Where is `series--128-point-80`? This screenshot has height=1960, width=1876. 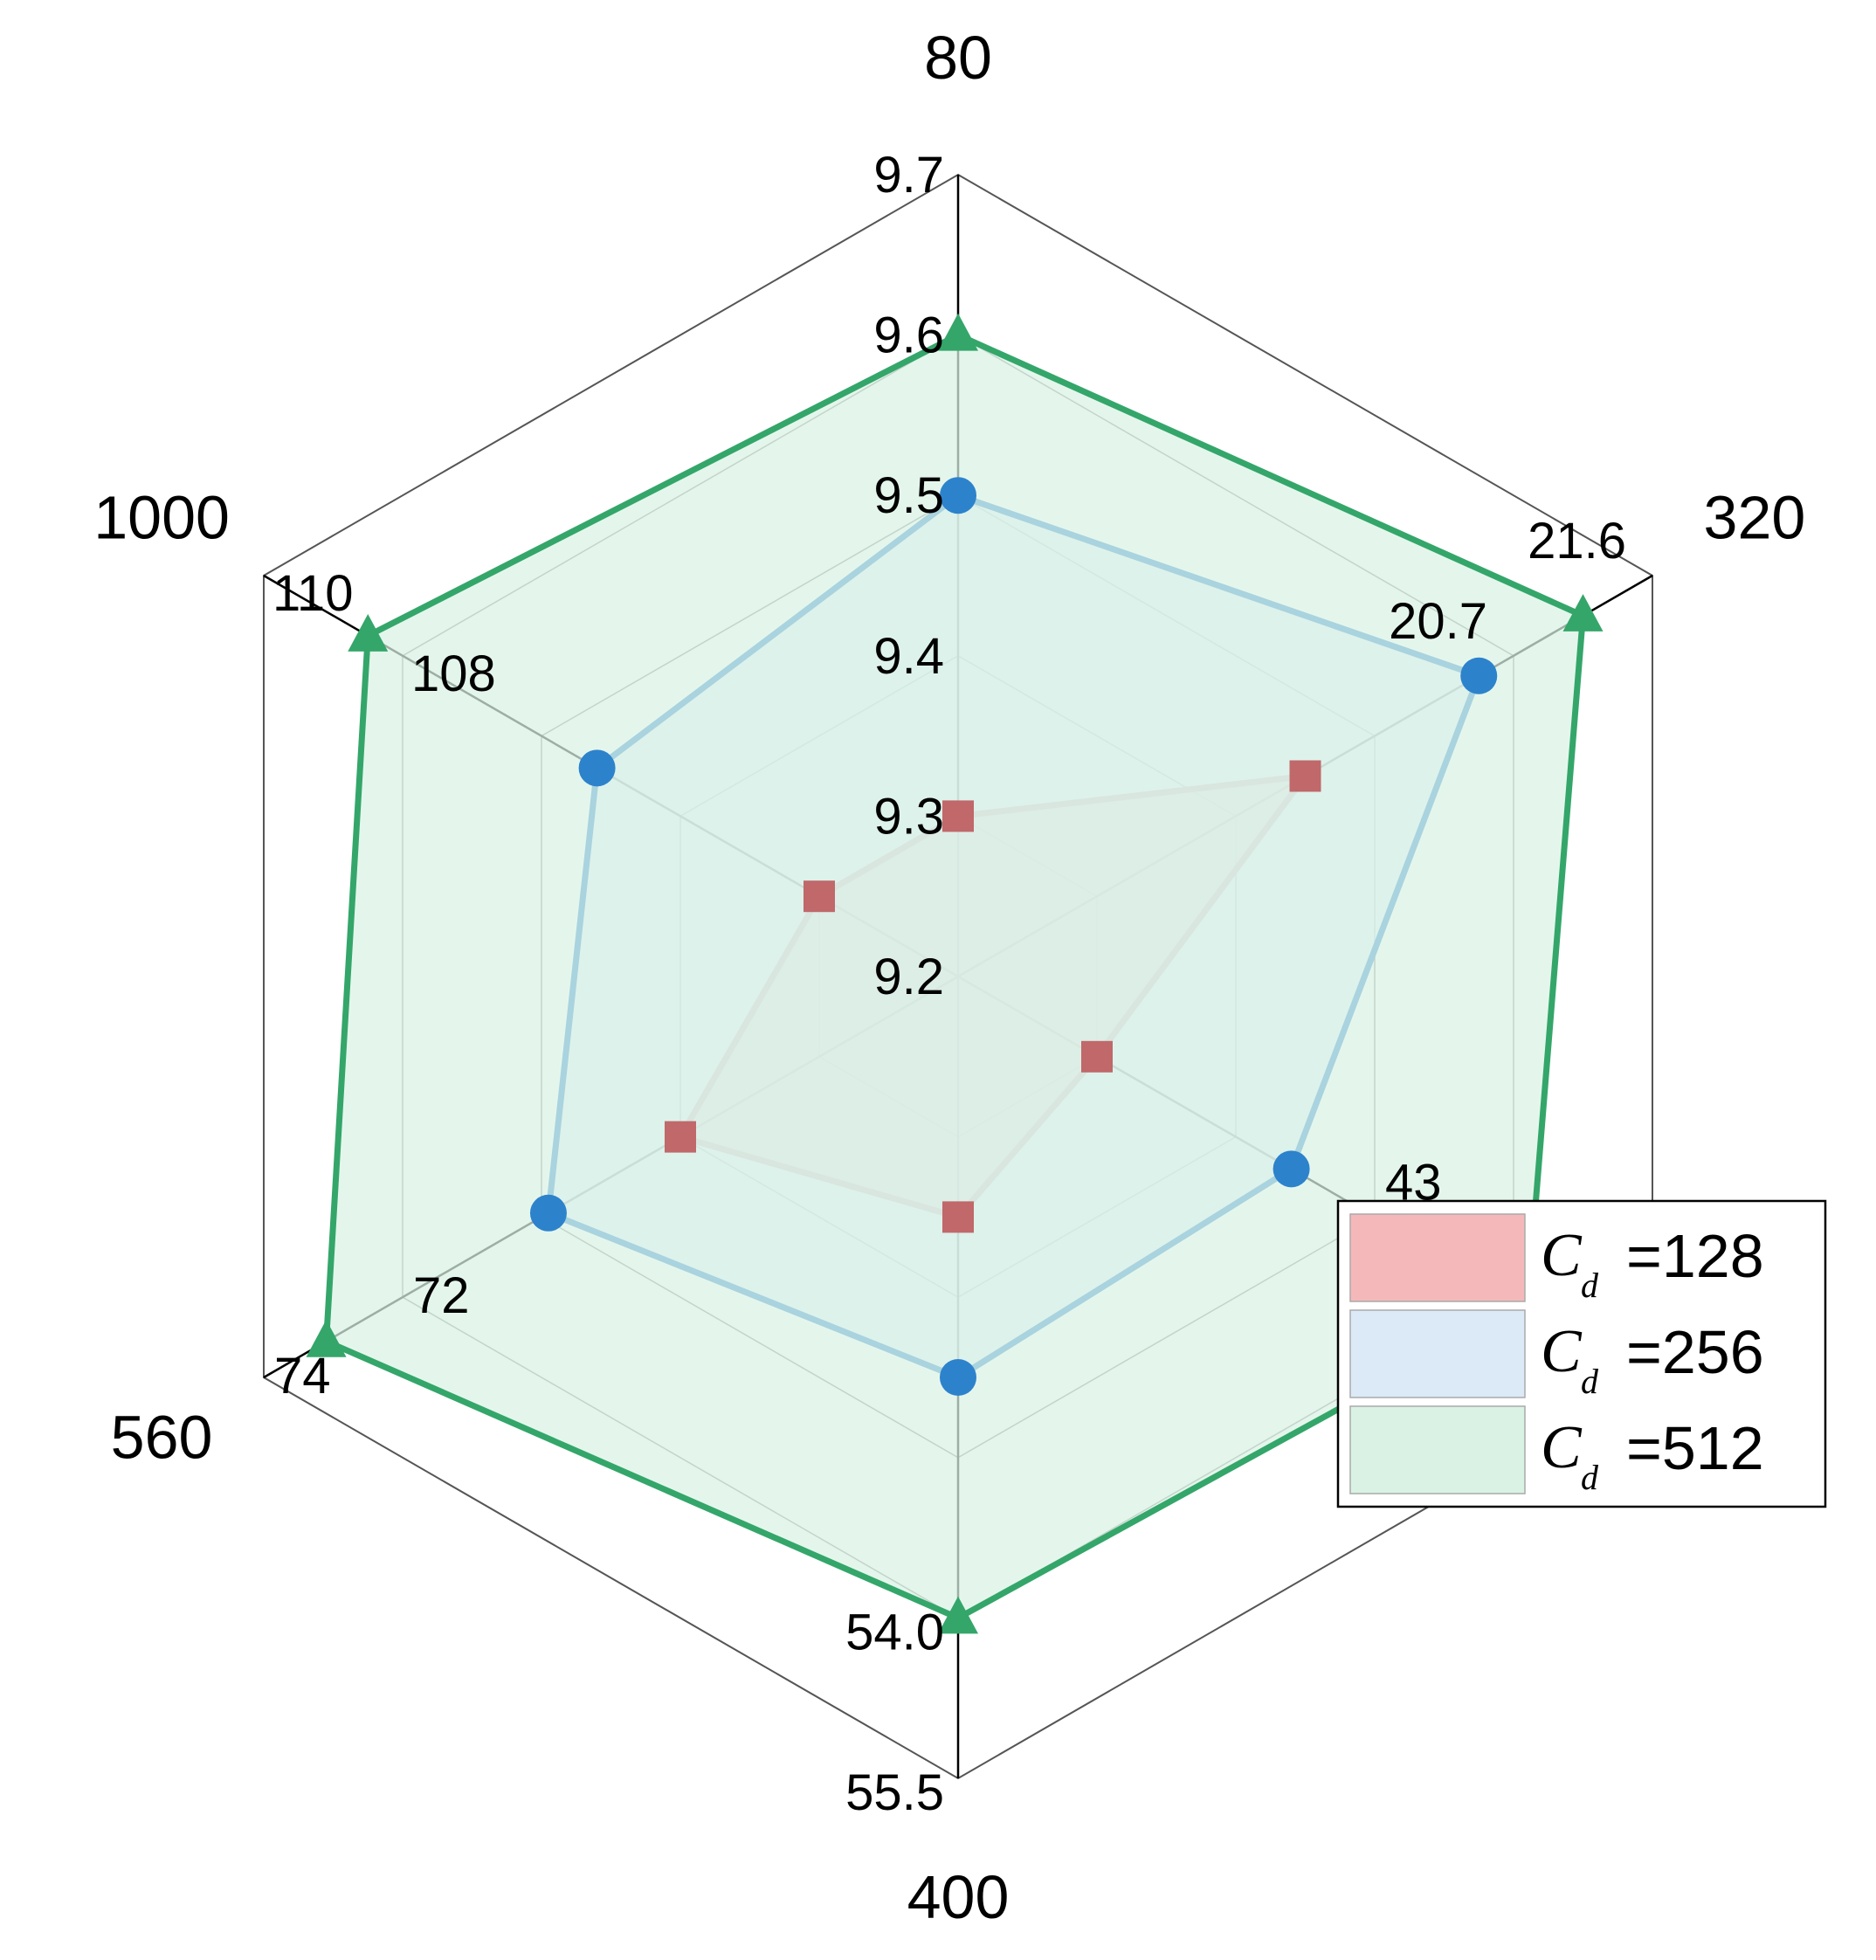
series--128-point-80 is located at coordinates (958, 816).